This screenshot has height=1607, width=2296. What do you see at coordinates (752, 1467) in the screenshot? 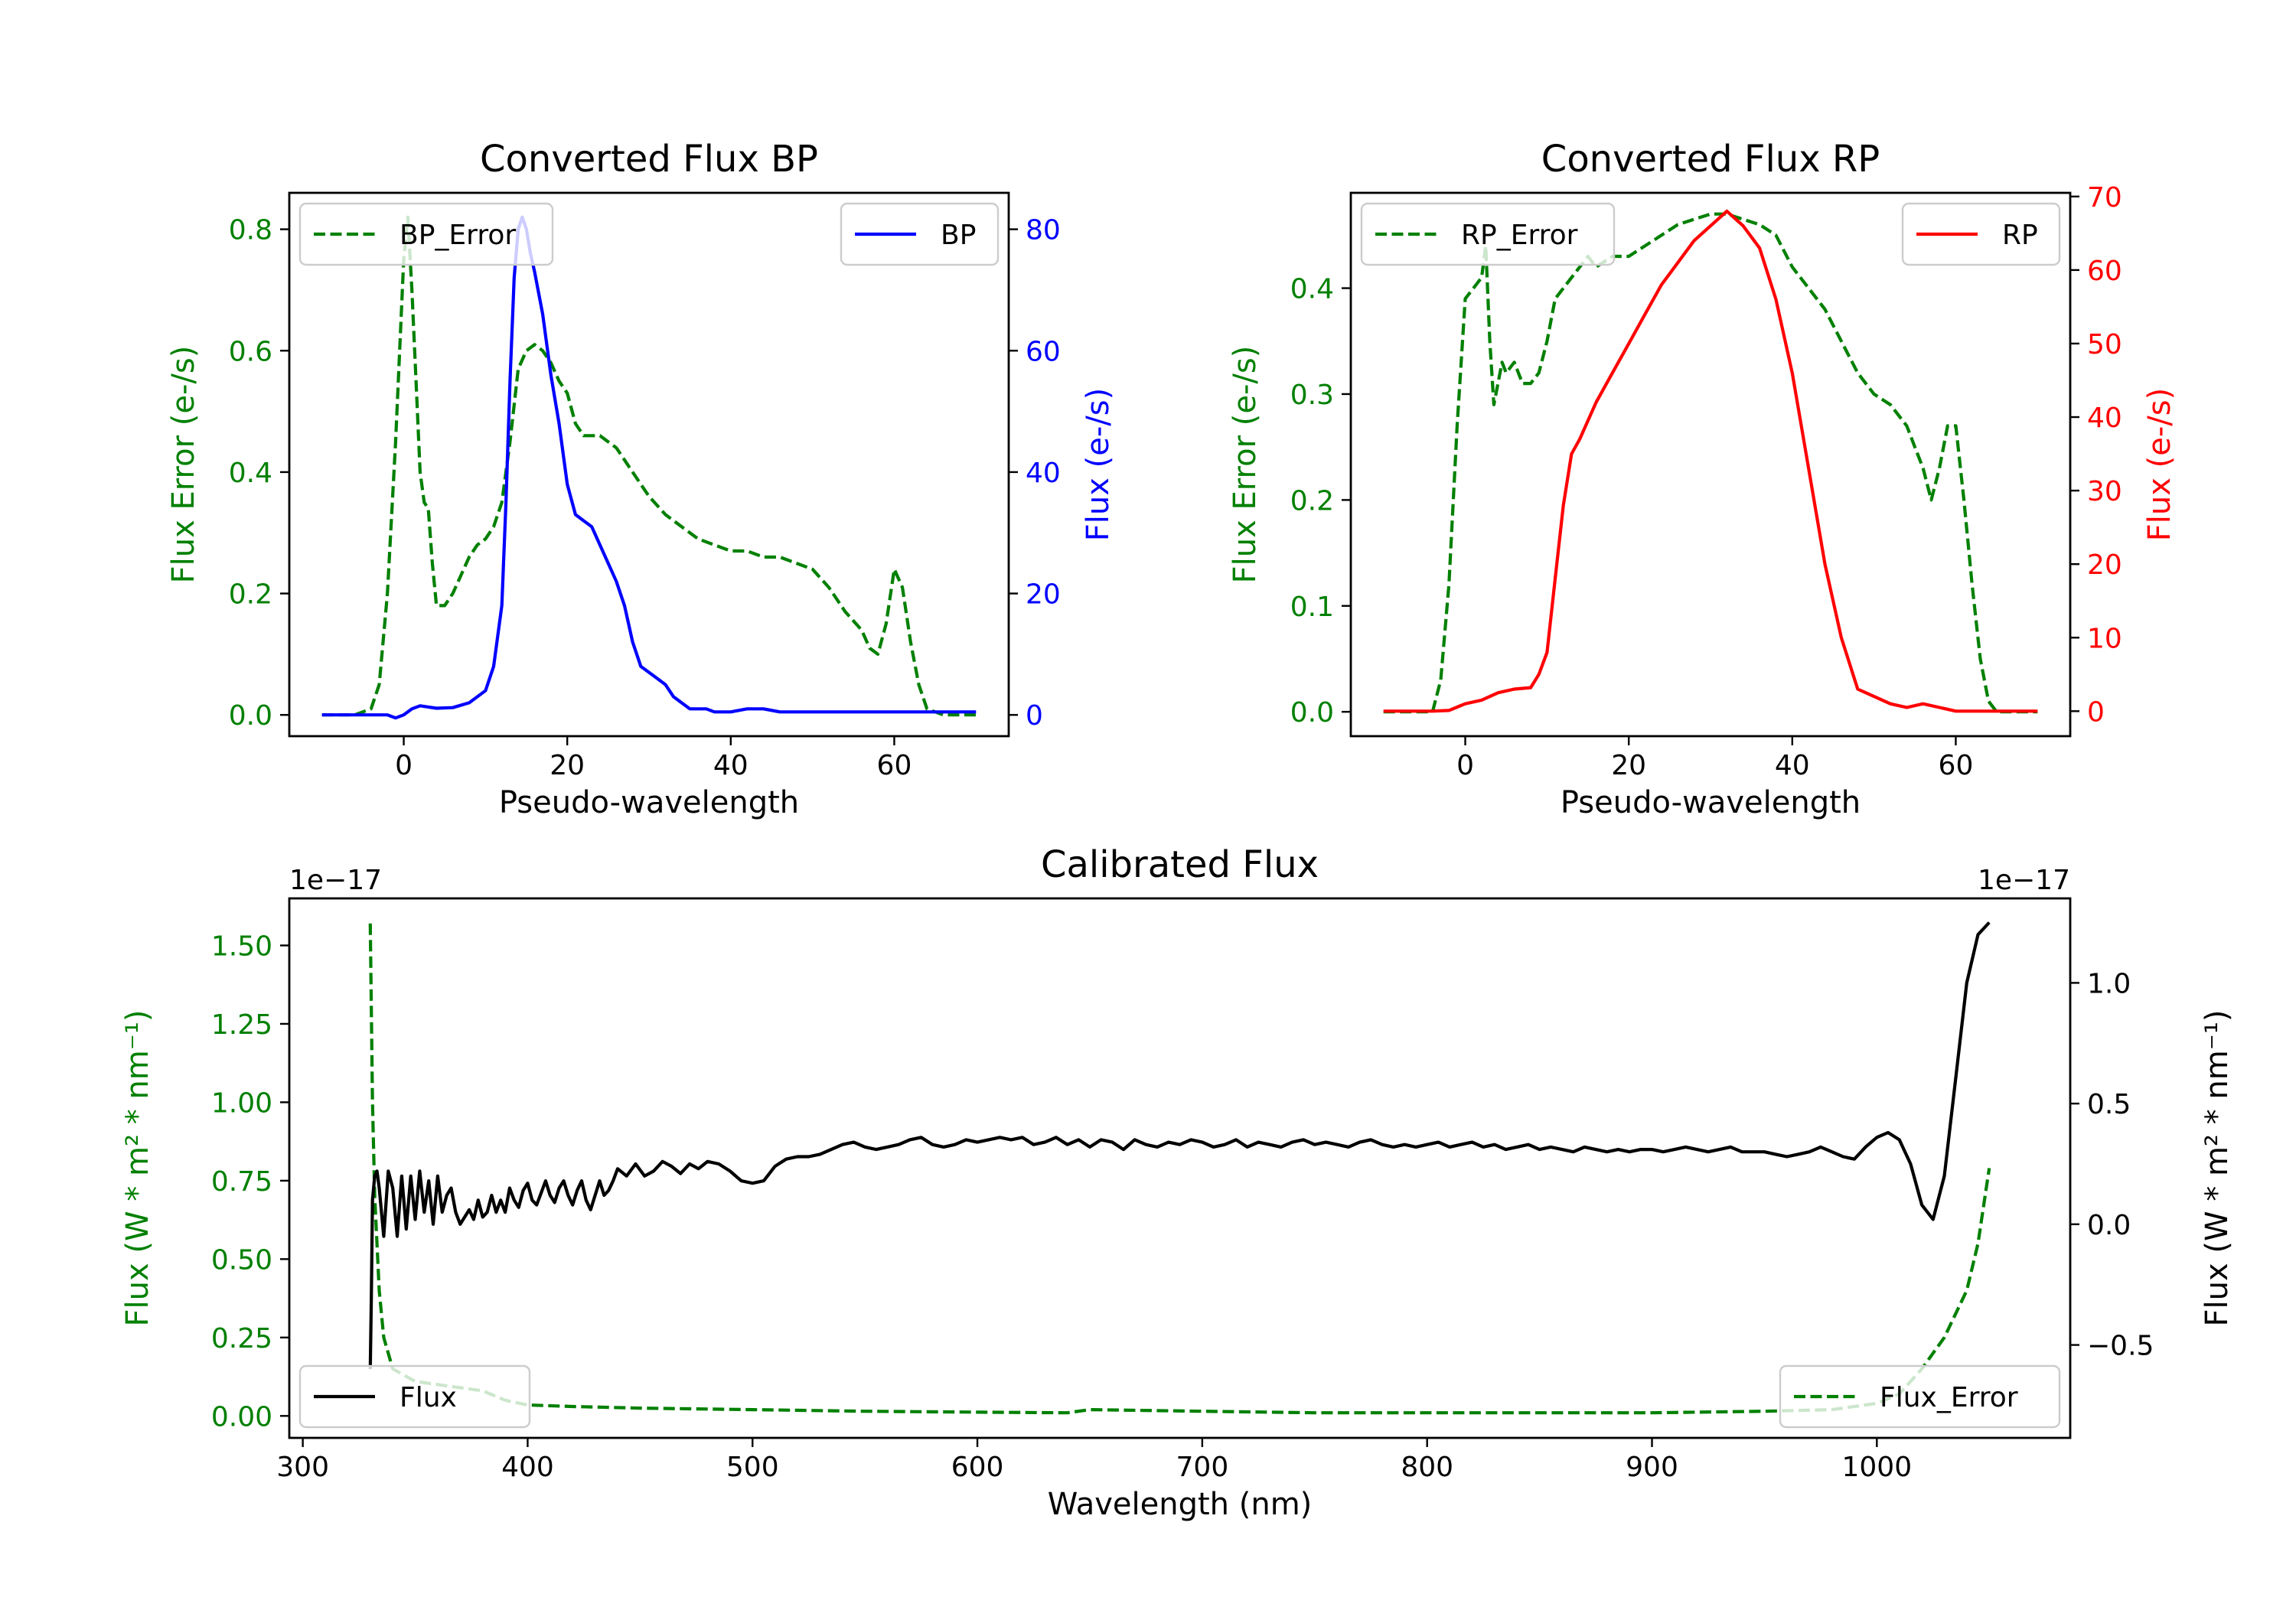
I see `x-tick-label: 500` at bounding box center [752, 1467].